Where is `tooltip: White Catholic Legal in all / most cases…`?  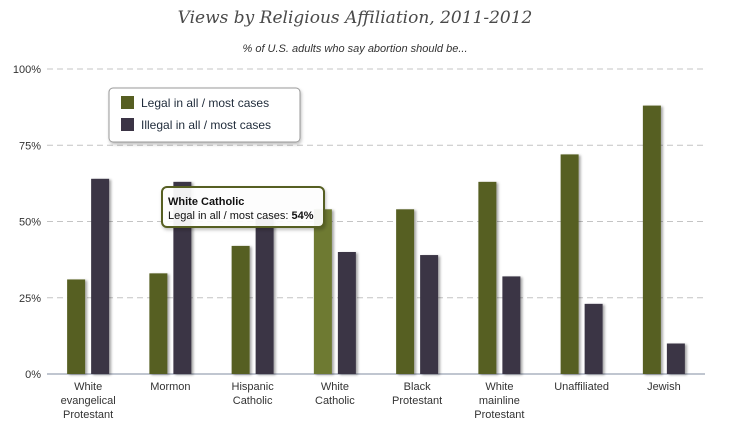
tooltip: White Catholic Legal in all / most cases… is located at coordinates (243, 207).